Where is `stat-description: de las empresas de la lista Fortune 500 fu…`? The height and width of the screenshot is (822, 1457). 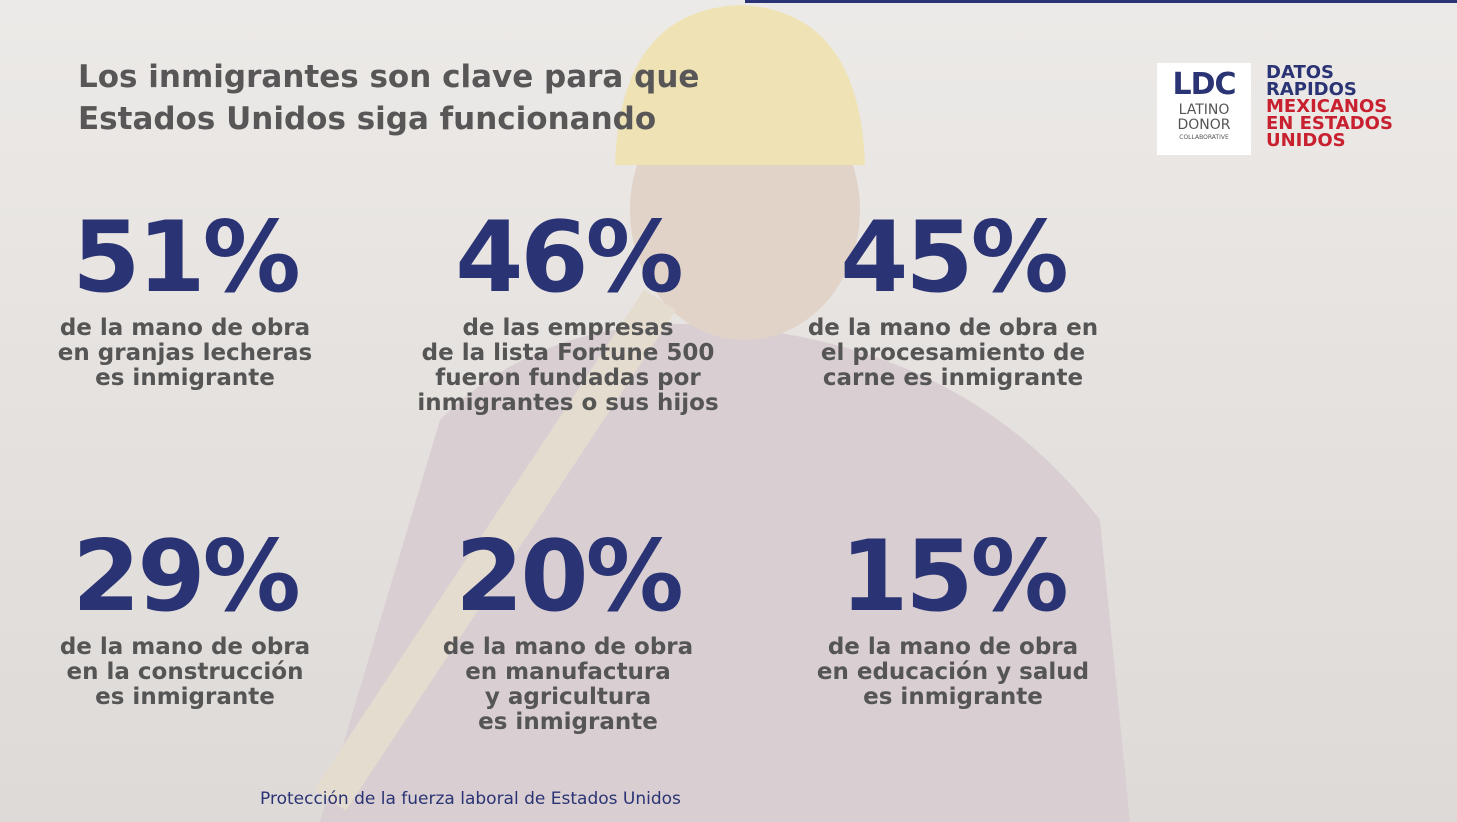 stat-description: de las empresas de la lista Fortune 500 fu… is located at coordinates (568, 366).